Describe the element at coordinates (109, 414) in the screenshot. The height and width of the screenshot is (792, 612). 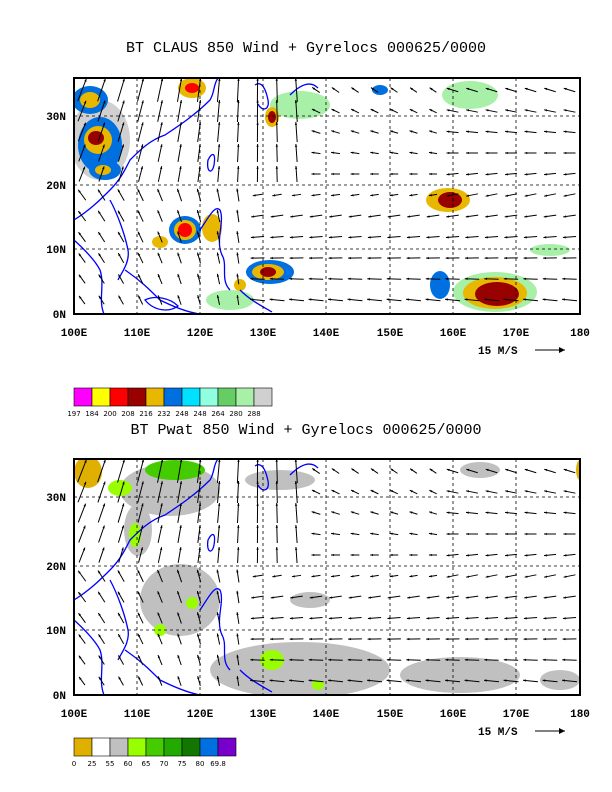
I see `colorbar-label: 200` at that location.